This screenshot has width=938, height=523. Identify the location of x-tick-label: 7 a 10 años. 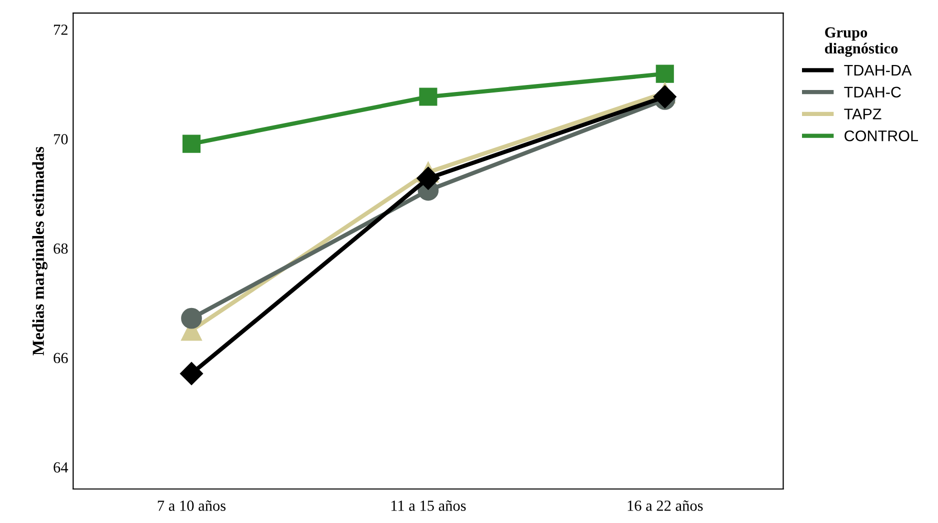
(192, 505).